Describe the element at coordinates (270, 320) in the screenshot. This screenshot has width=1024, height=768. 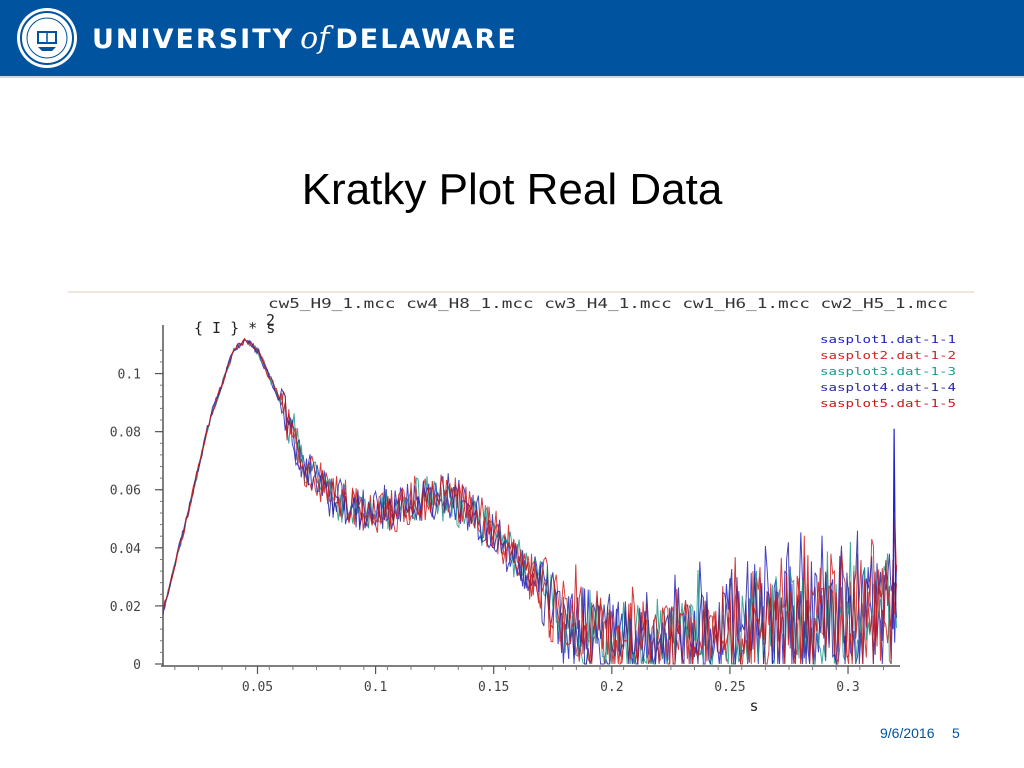
I see `y-axis-title-exponent: 2` at that location.